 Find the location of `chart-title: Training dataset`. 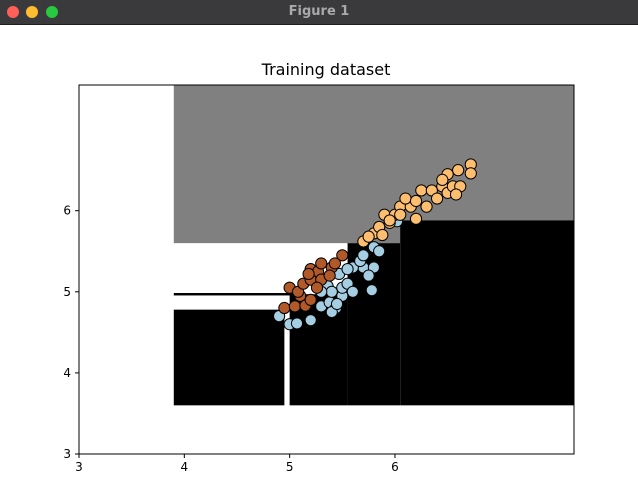

chart-title: Training dataset is located at coordinates (326, 69).